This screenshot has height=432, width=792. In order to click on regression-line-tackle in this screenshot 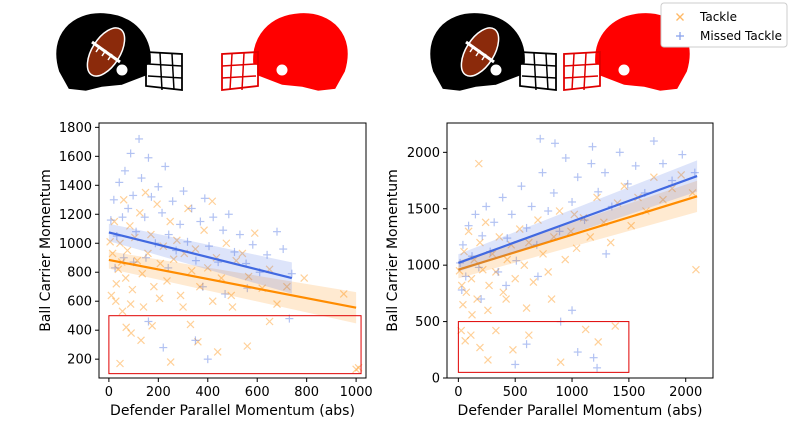, I will do `click(578, 233)`.